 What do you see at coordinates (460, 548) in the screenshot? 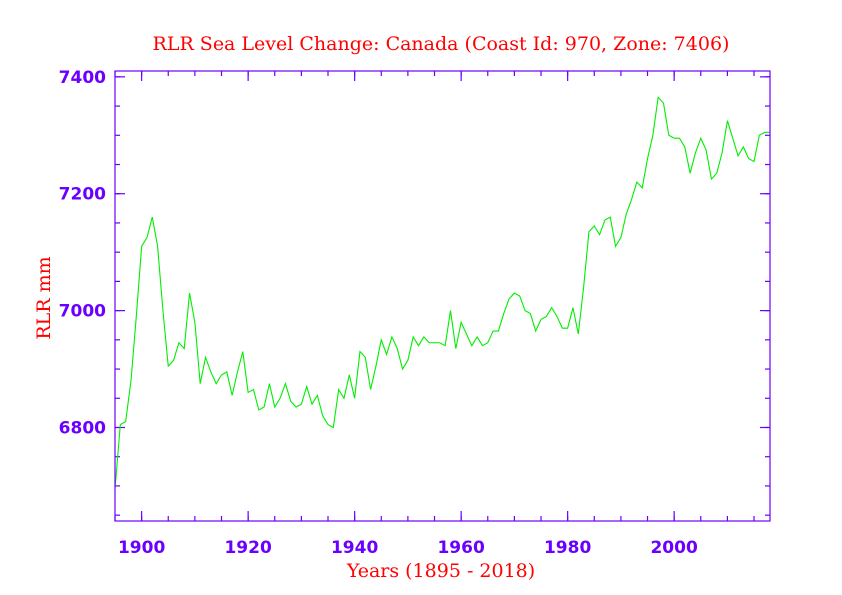
I see `x-tick-label: 1960` at bounding box center [460, 548].